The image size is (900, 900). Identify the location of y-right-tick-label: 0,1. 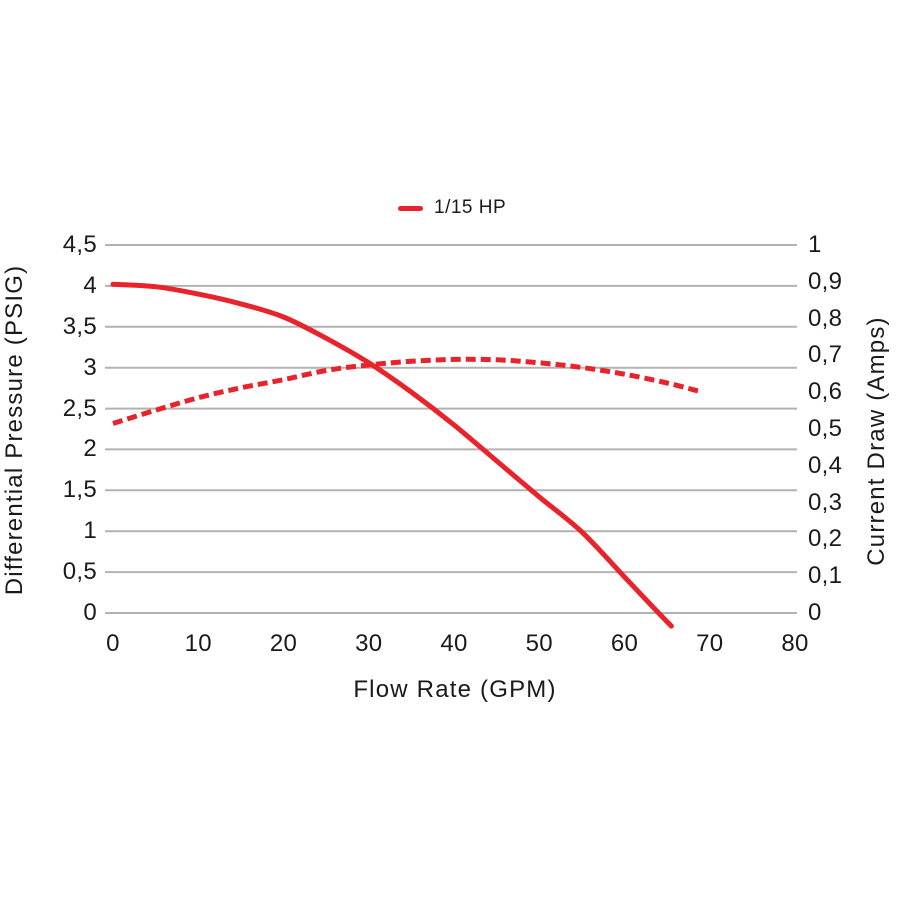
(825, 576).